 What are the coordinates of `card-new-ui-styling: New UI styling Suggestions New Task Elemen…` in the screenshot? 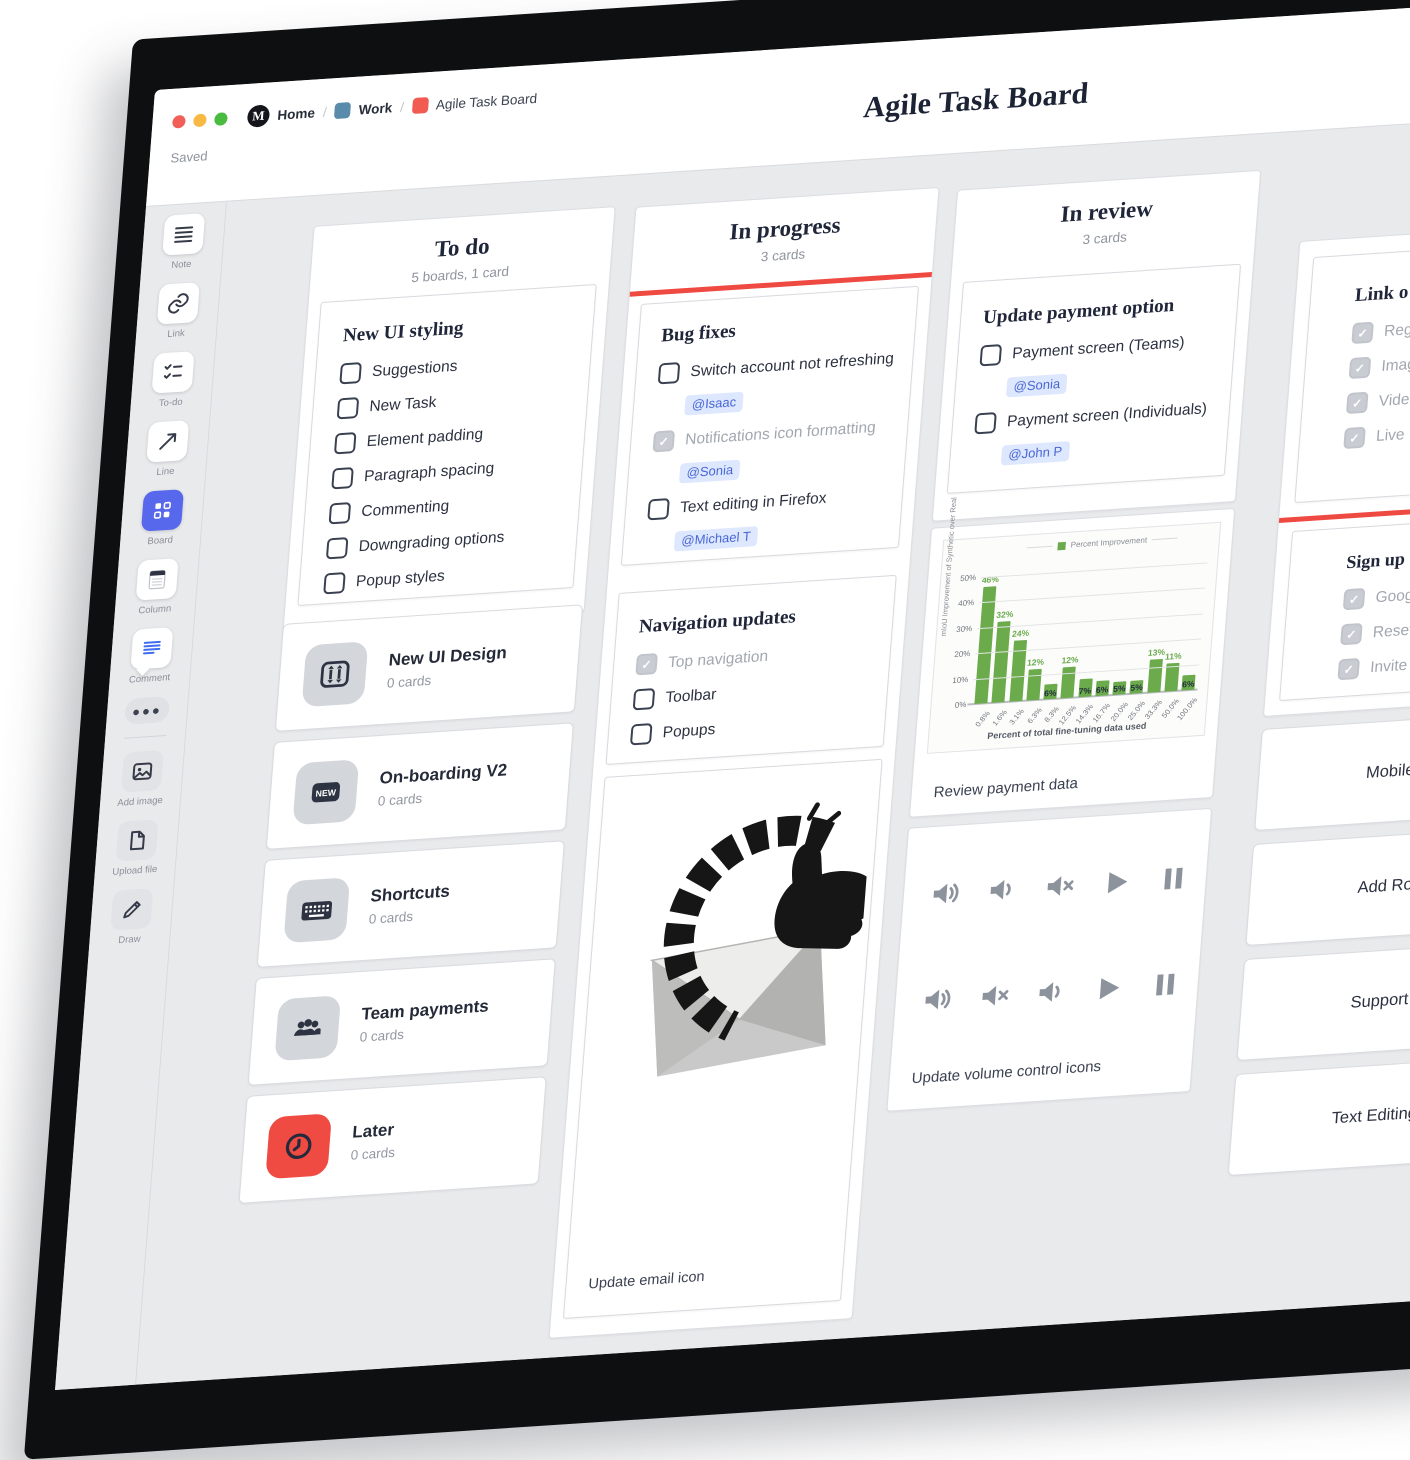 It's located at (447, 445).